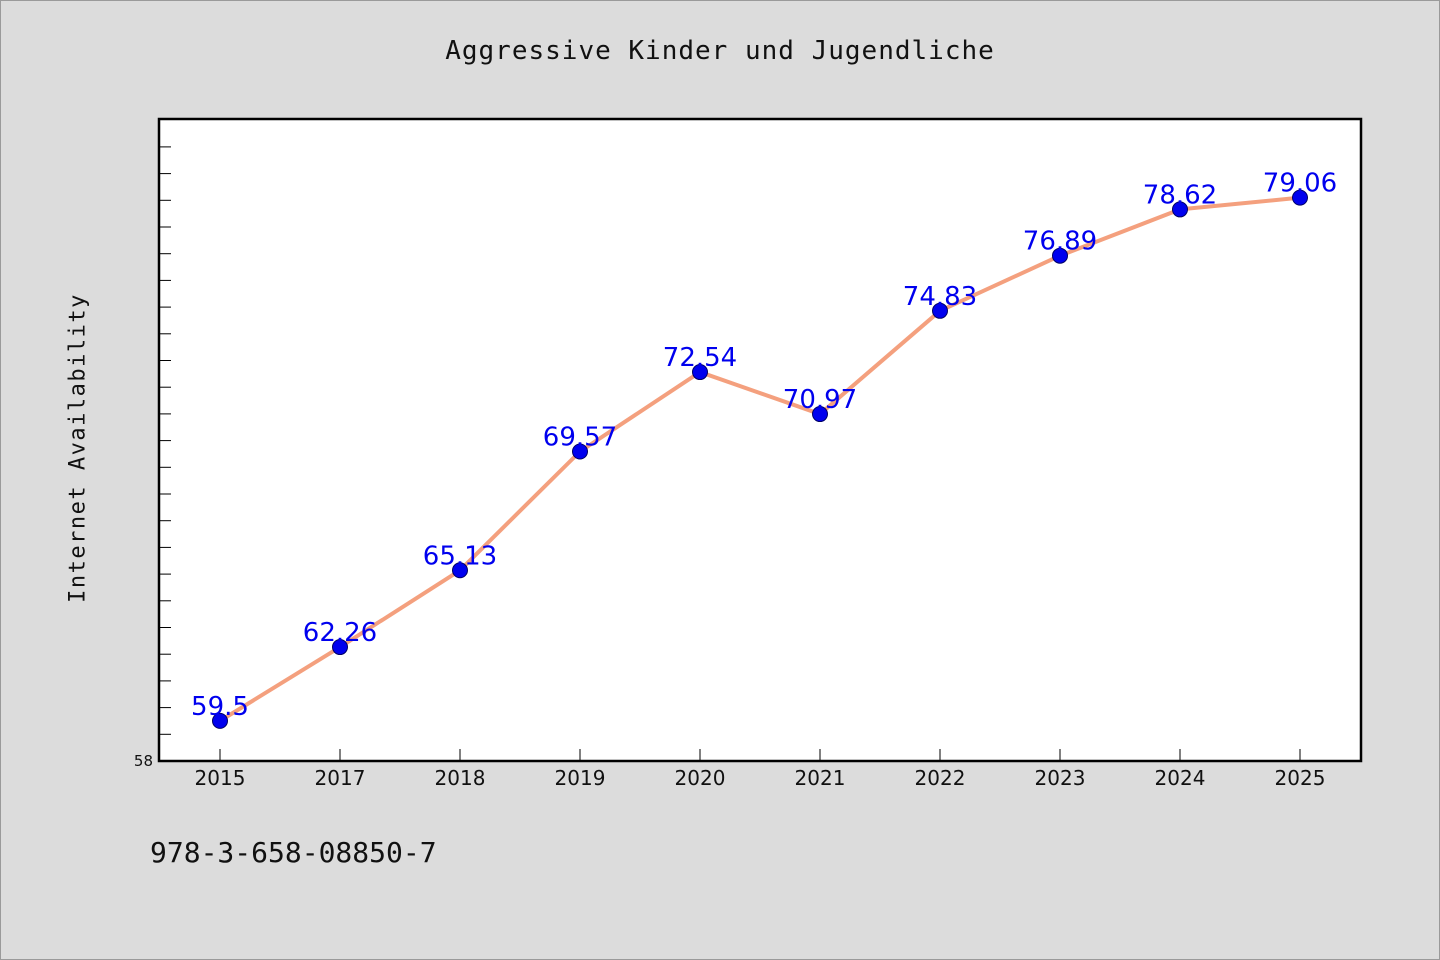 This screenshot has height=960, width=1440. Describe the element at coordinates (220, 778) in the screenshot. I see `x-tick-label: 2015` at that location.